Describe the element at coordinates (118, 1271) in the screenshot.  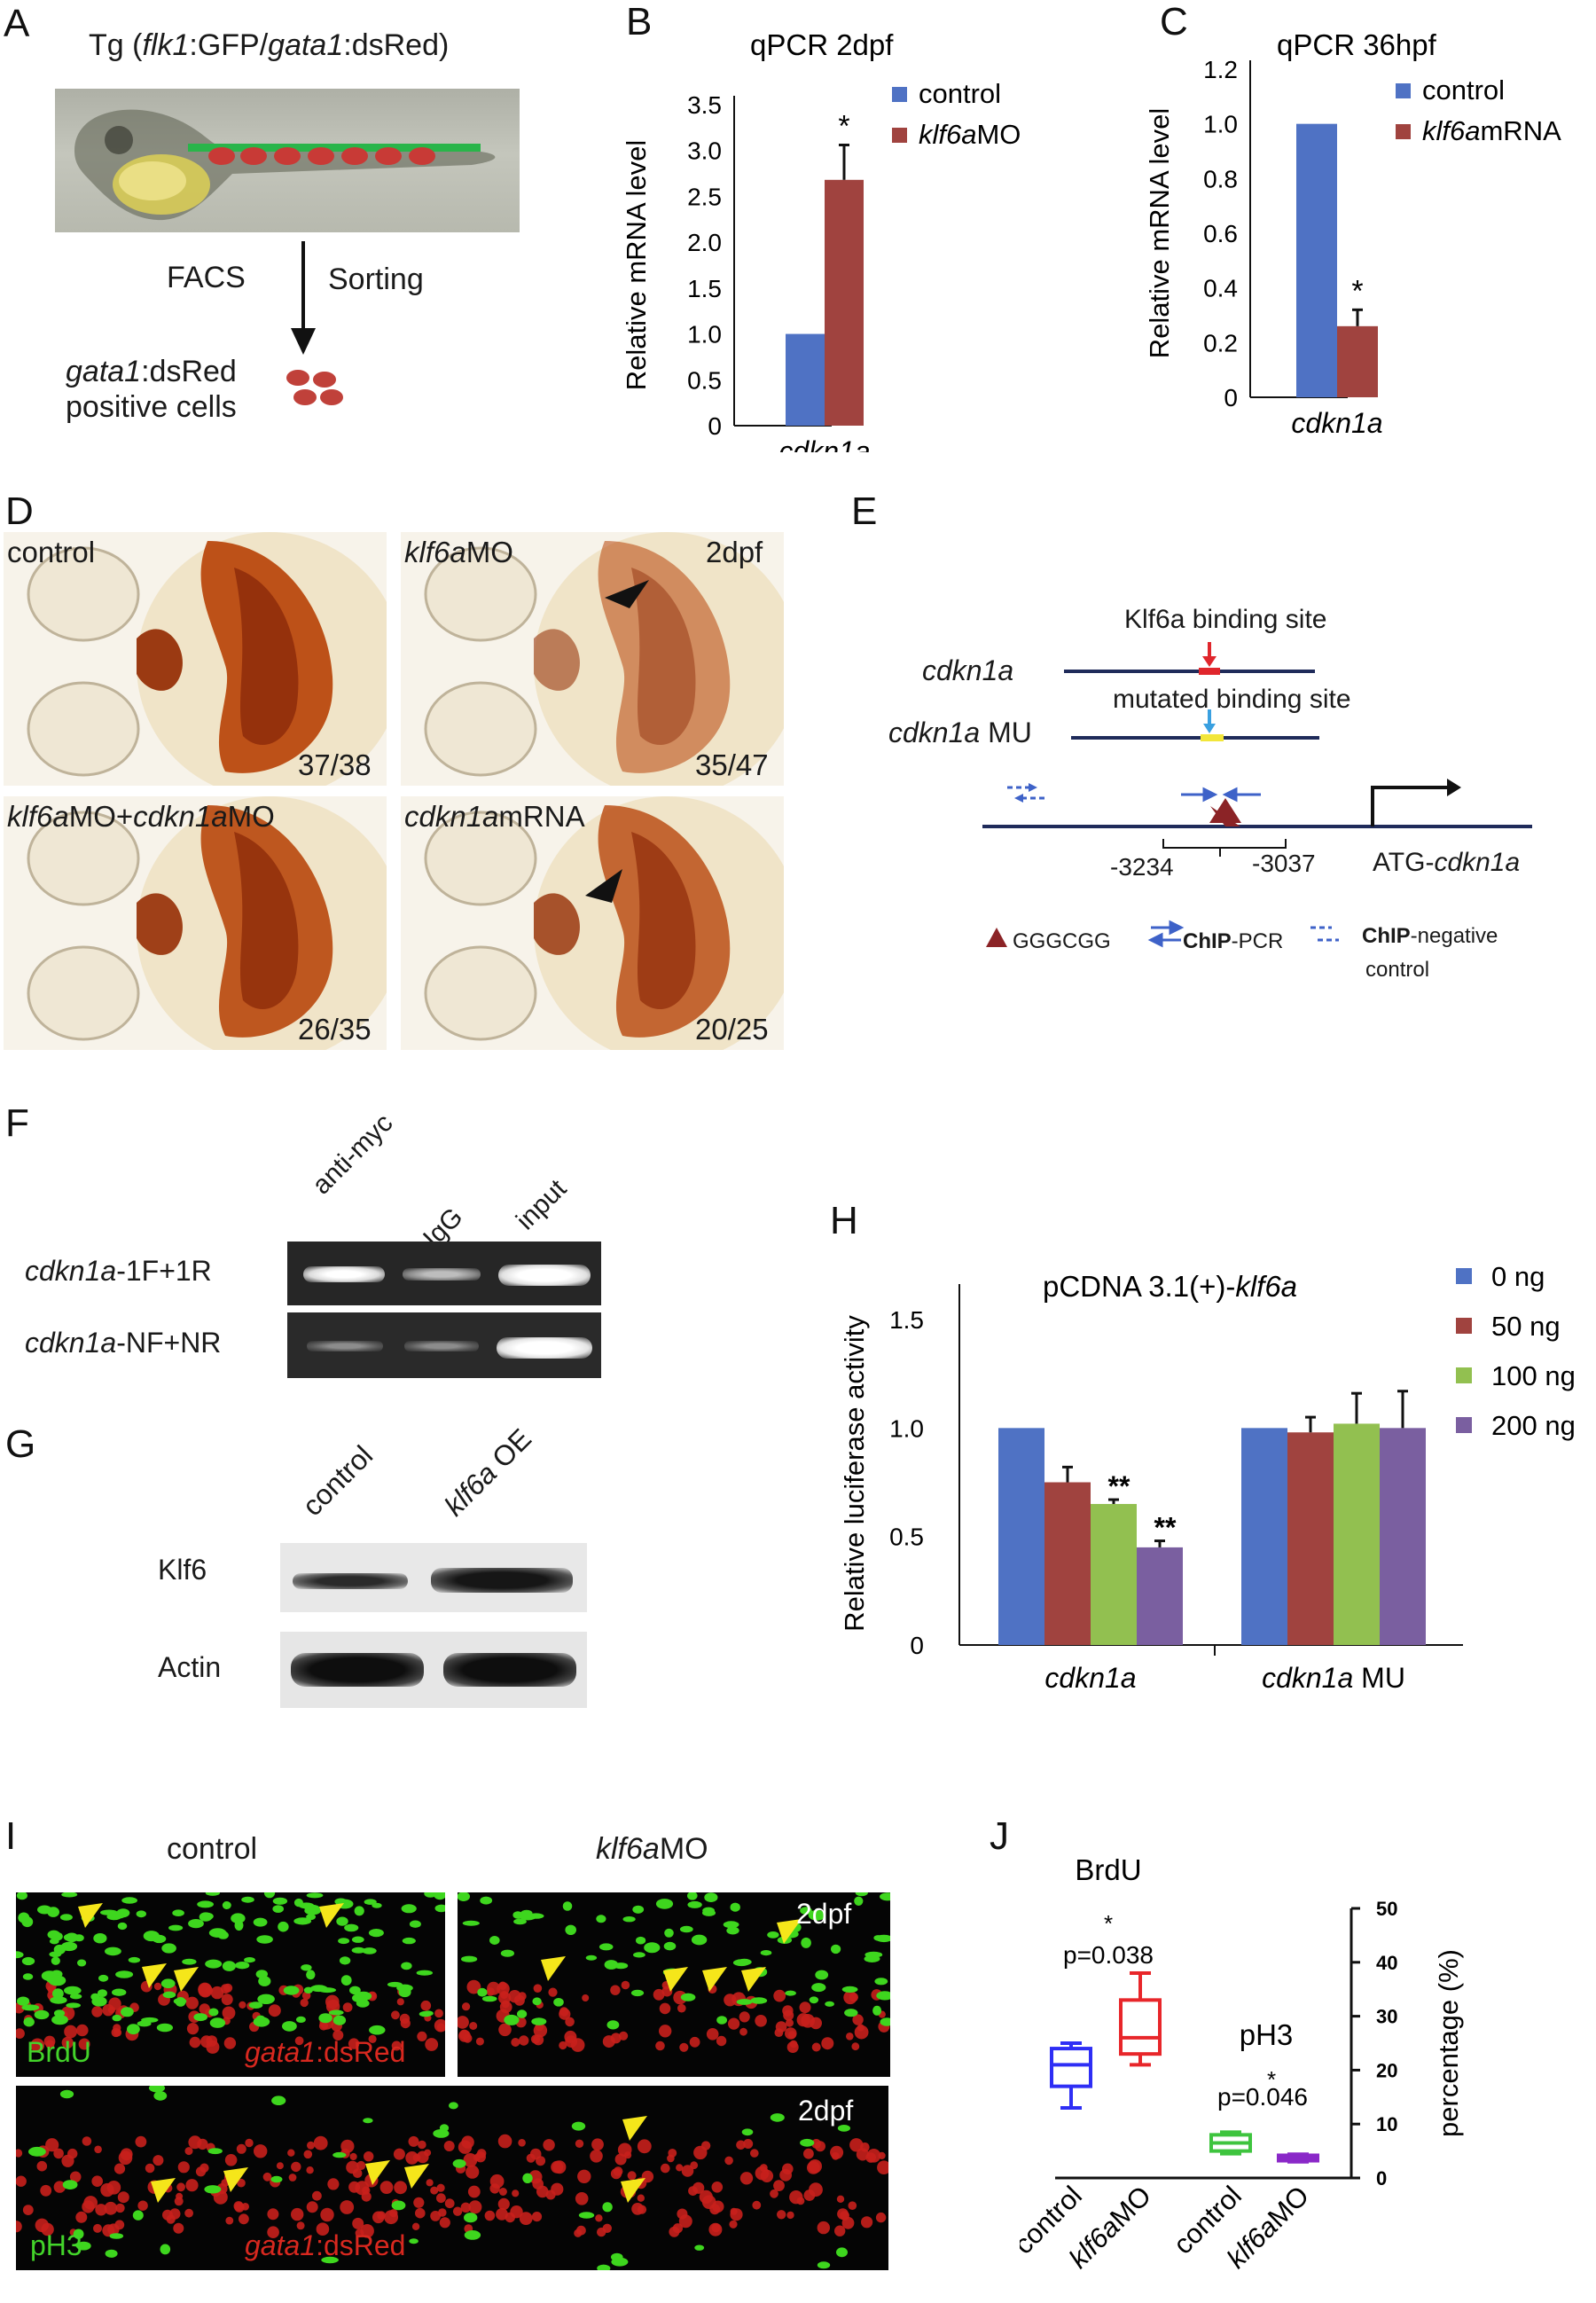
I see `f-row1-label: cdkn1a-1F+1R` at that location.